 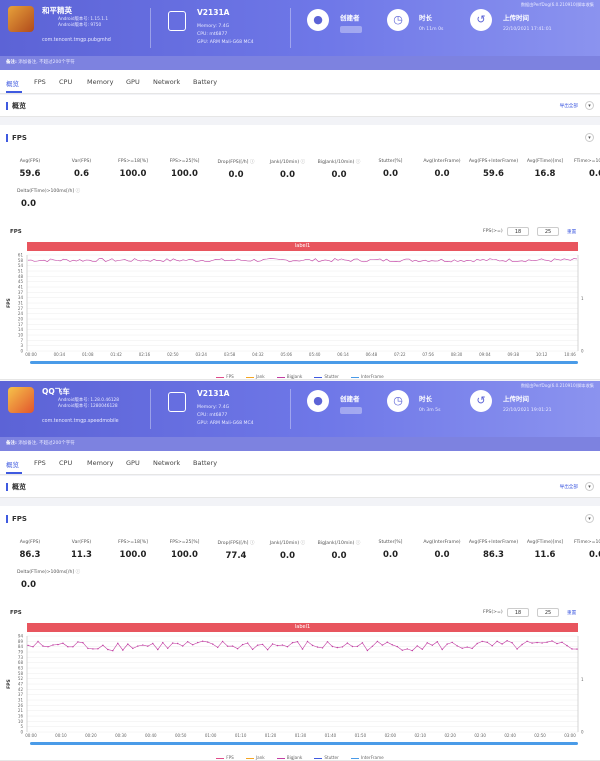 I want to click on y-tick-label: 34, so click(x=21, y=297).